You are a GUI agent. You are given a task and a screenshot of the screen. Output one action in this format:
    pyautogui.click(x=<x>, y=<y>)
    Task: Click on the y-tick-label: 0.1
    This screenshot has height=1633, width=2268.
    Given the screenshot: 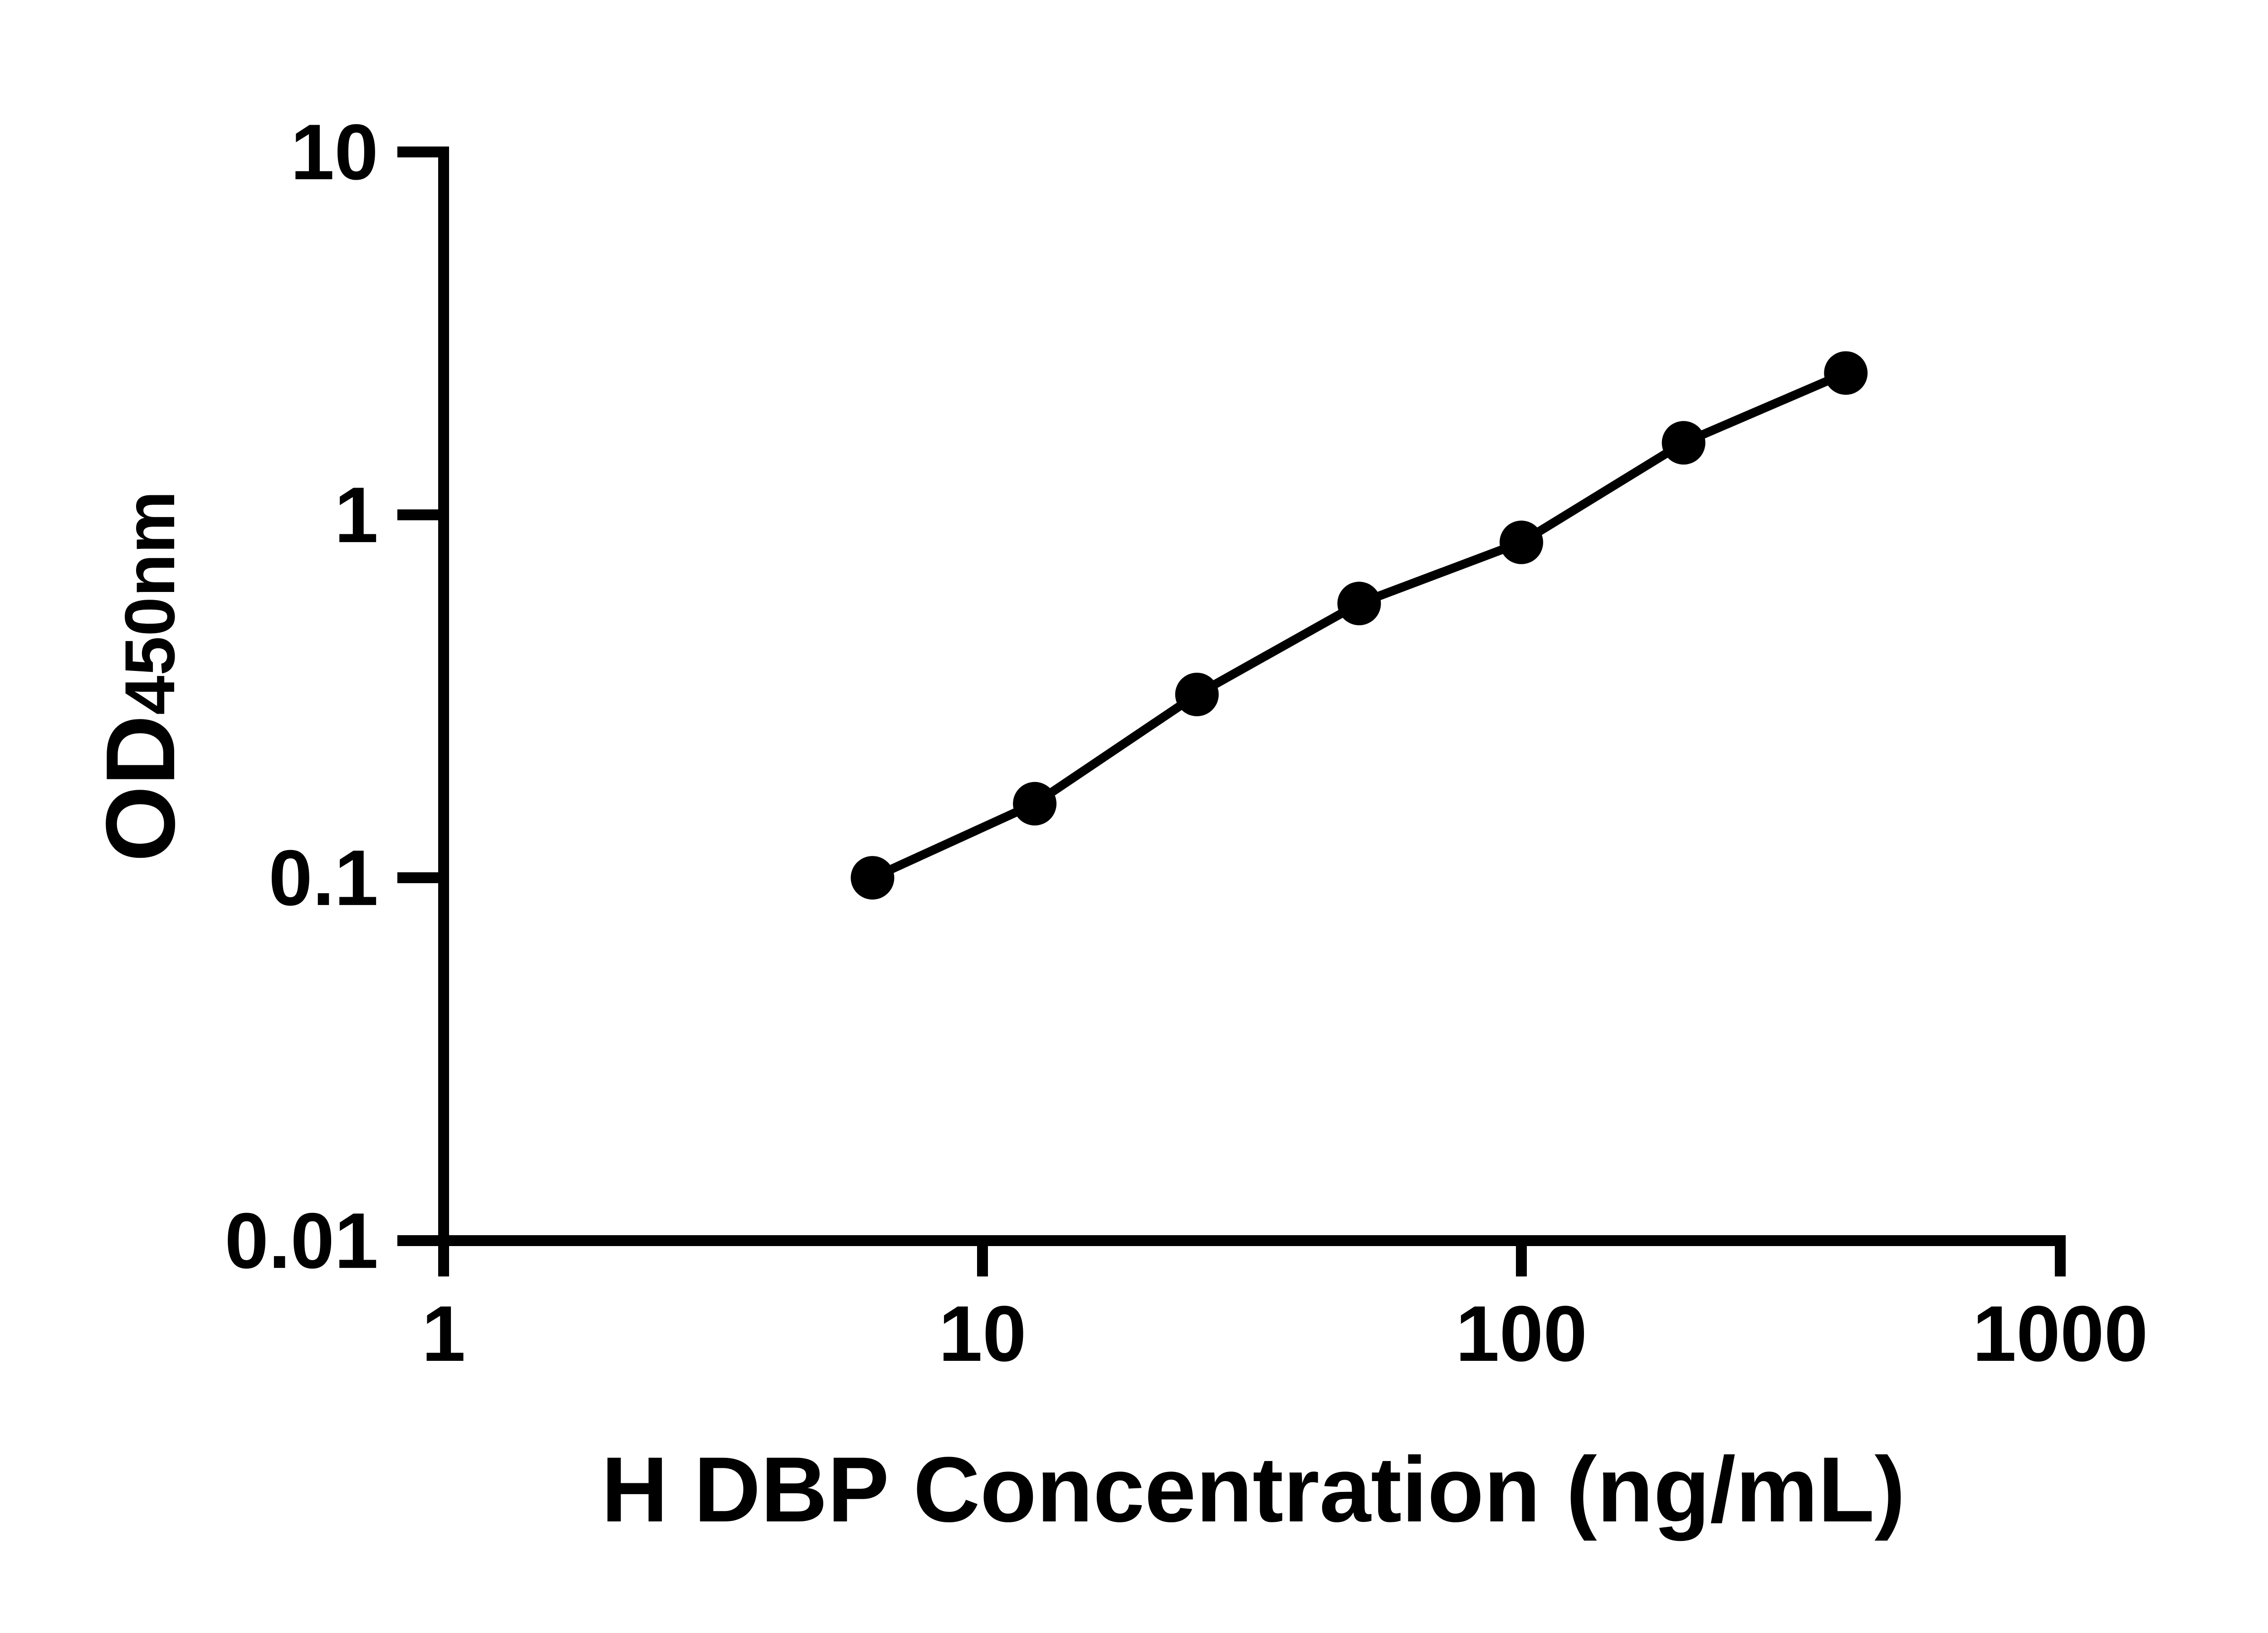 What is the action you would take?
    pyautogui.click(x=324, y=877)
    